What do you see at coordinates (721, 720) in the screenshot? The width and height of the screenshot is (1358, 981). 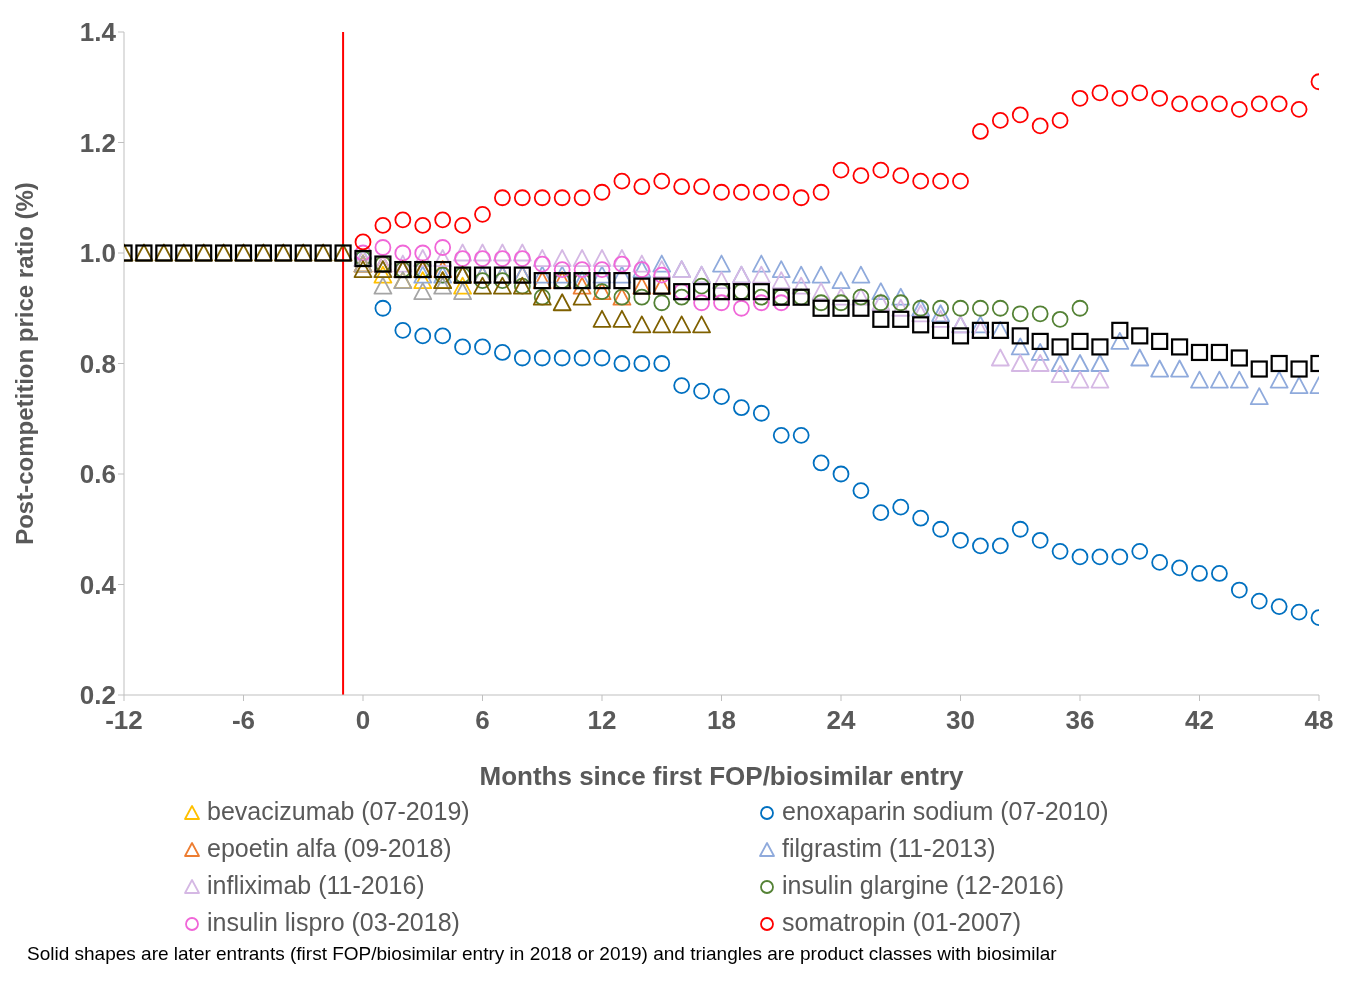 I see `x-tick-label: 18` at bounding box center [721, 720].